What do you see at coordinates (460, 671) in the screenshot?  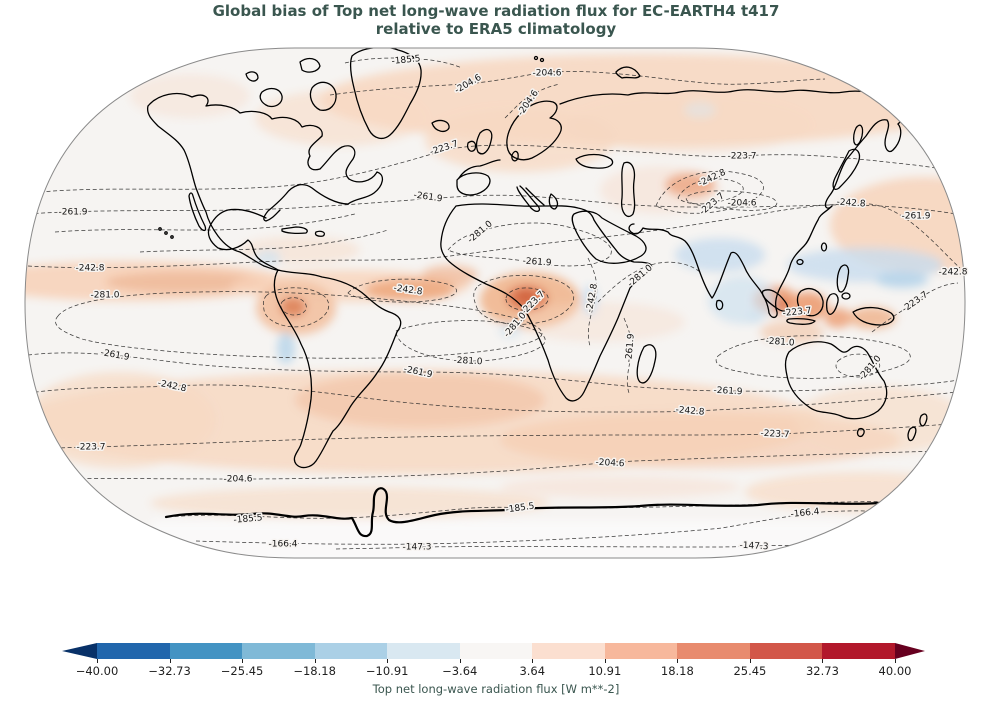 I see `colorbar-tick-label: −3.64` at bounding box center [460, 671].